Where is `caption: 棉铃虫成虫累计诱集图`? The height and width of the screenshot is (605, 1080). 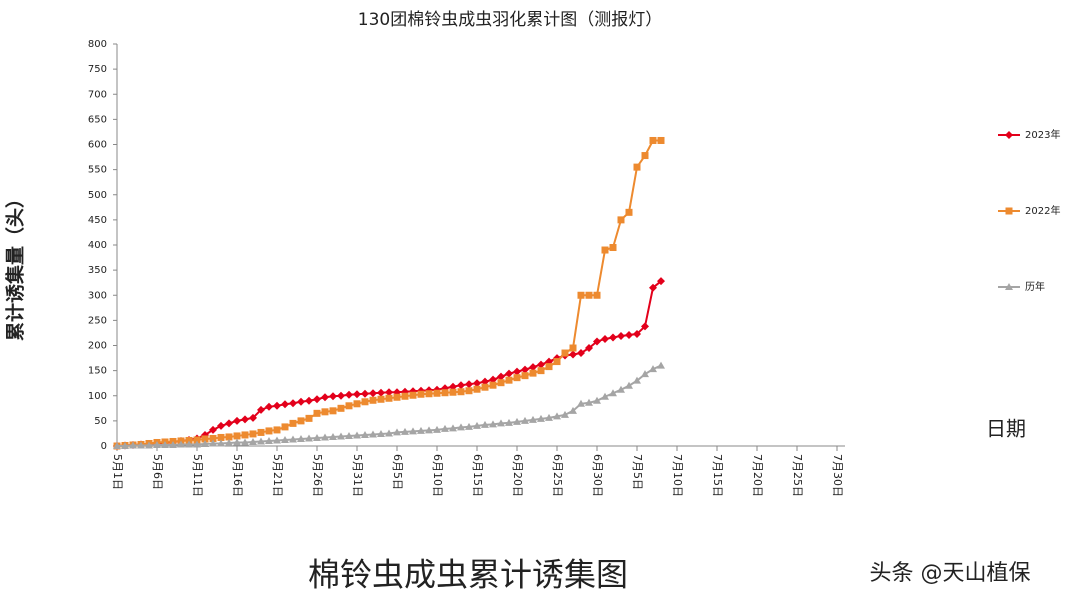 caption: 棉铃虫成虫累计诱集图 is located at coordinates (468, 575).